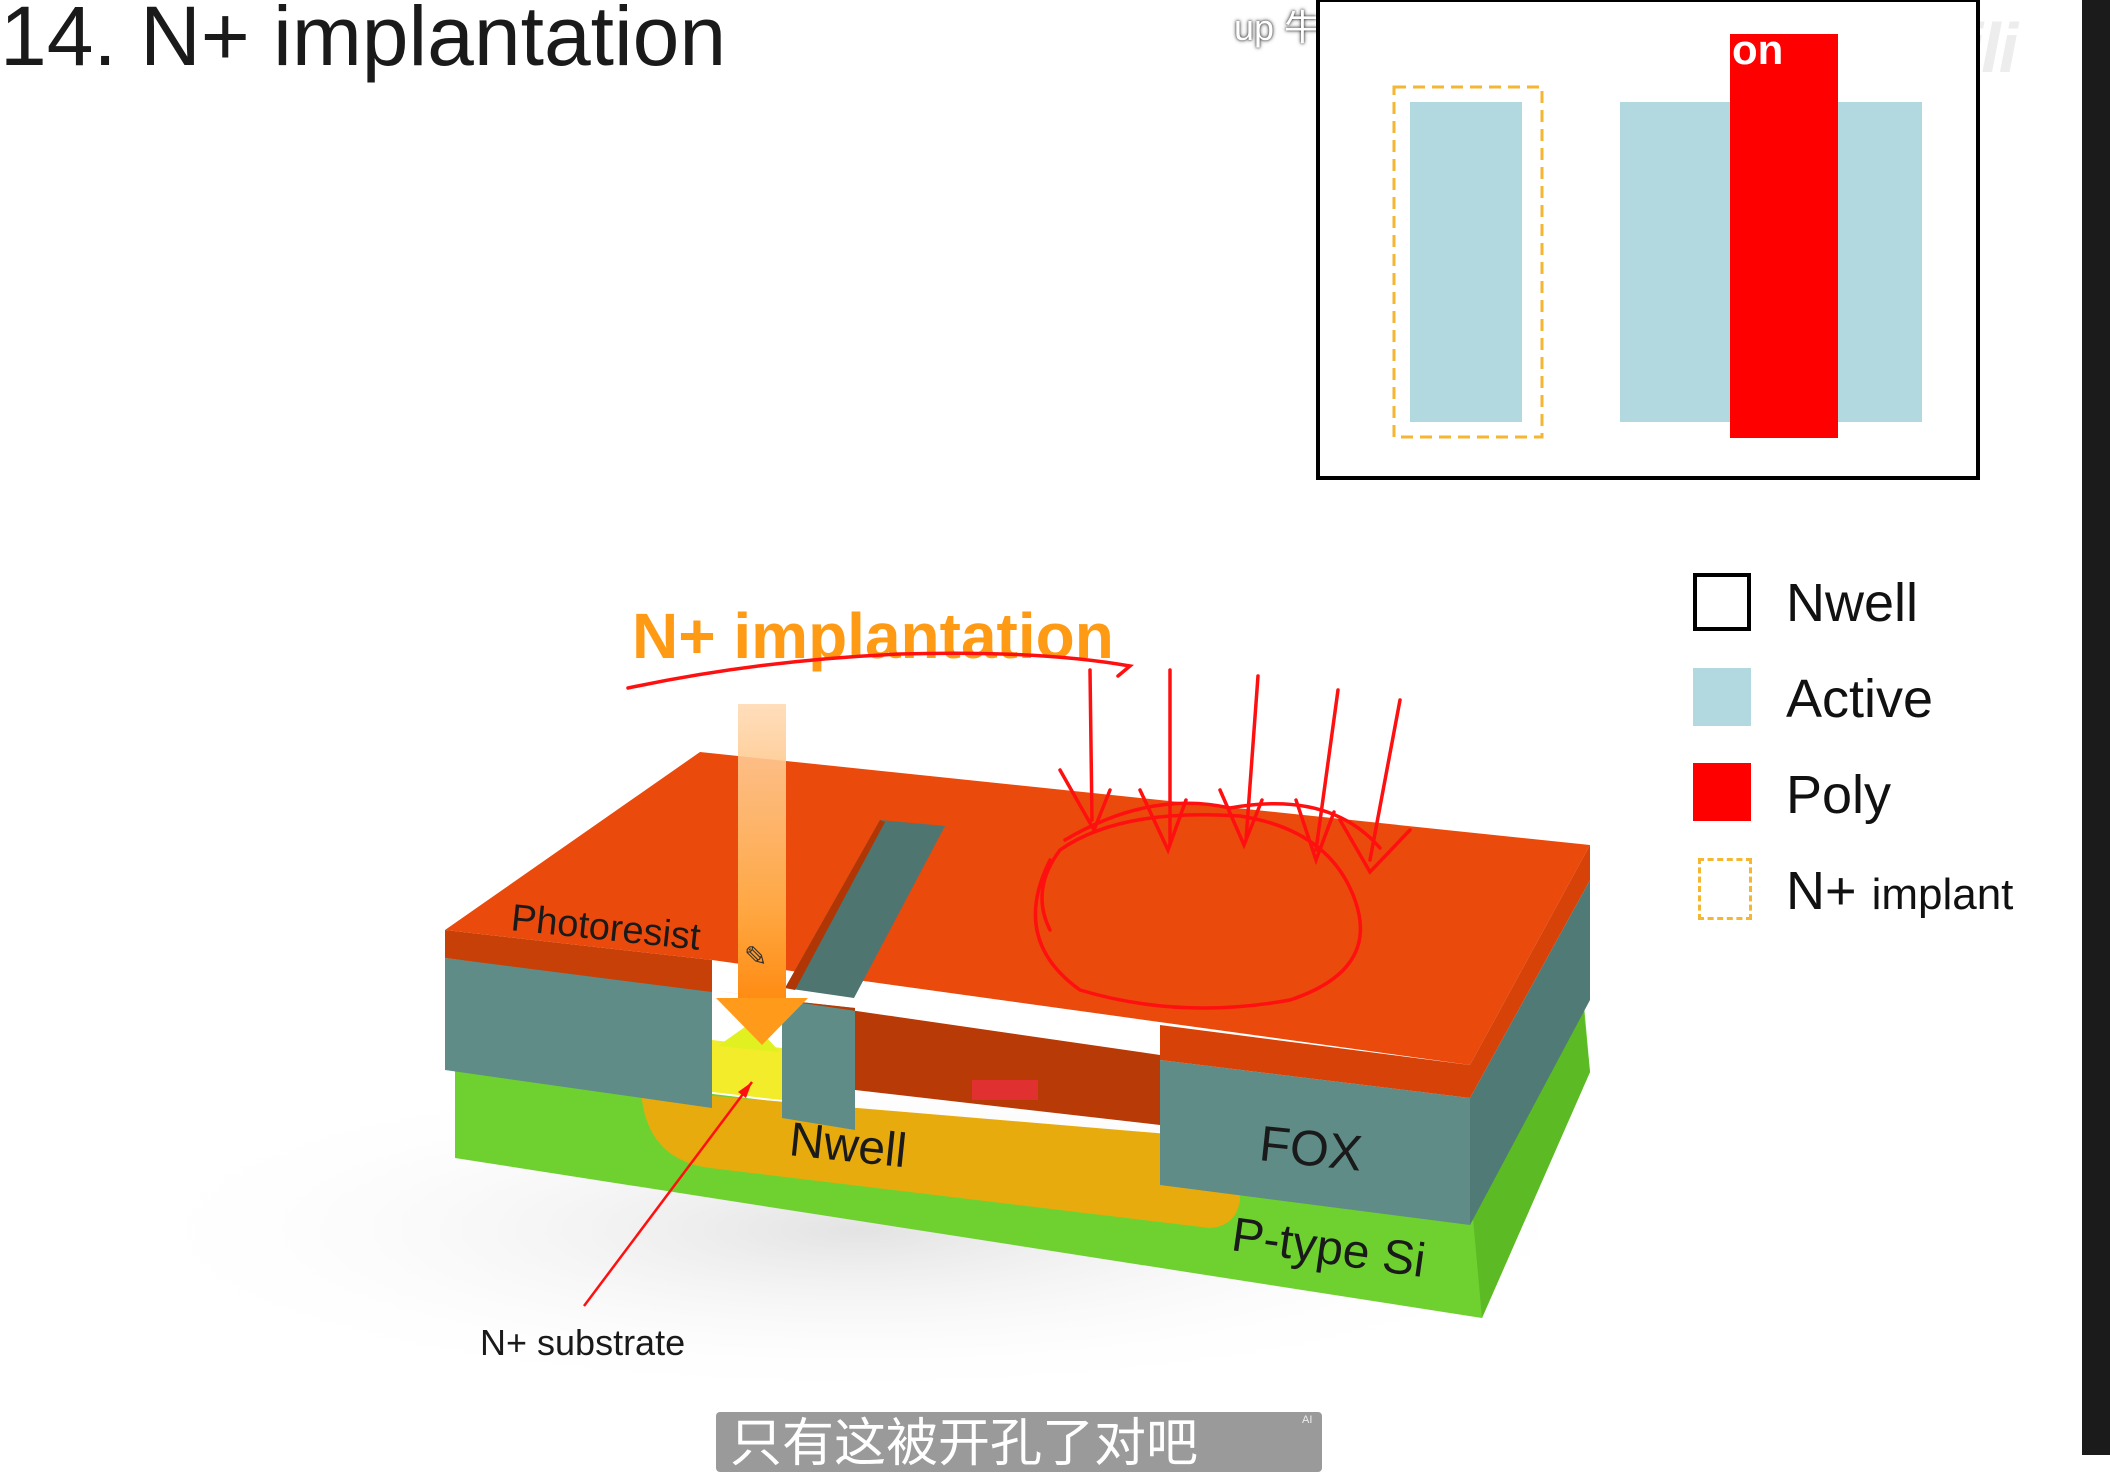 This screenshot has height=1473, width=2110. Describe the element at coordinates (1757, 49) in the screenshot. I see `corner-label: on` at that location.